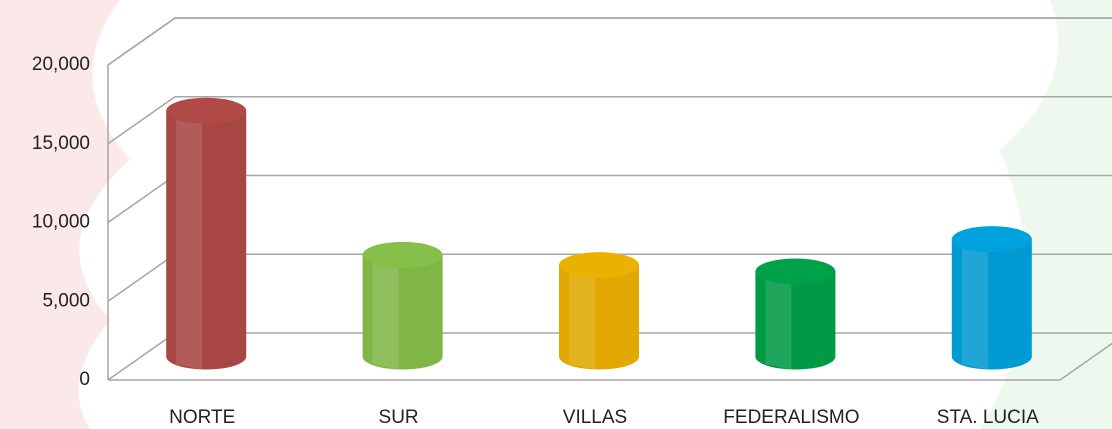  I want to click on floor, so click(610, 361).